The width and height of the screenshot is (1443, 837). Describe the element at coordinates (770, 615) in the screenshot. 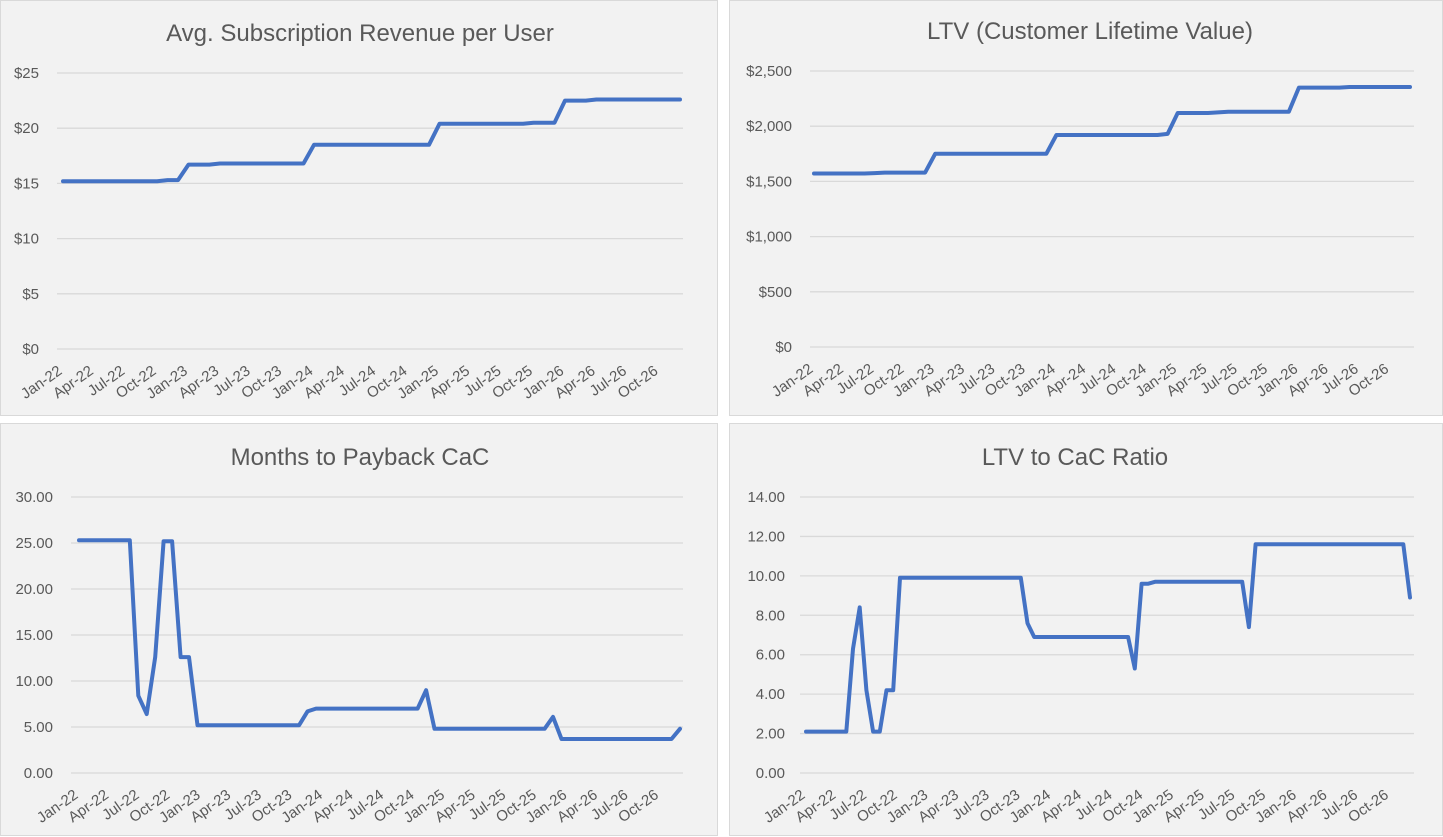

I see `y-tick-label: 8.00` at that location.